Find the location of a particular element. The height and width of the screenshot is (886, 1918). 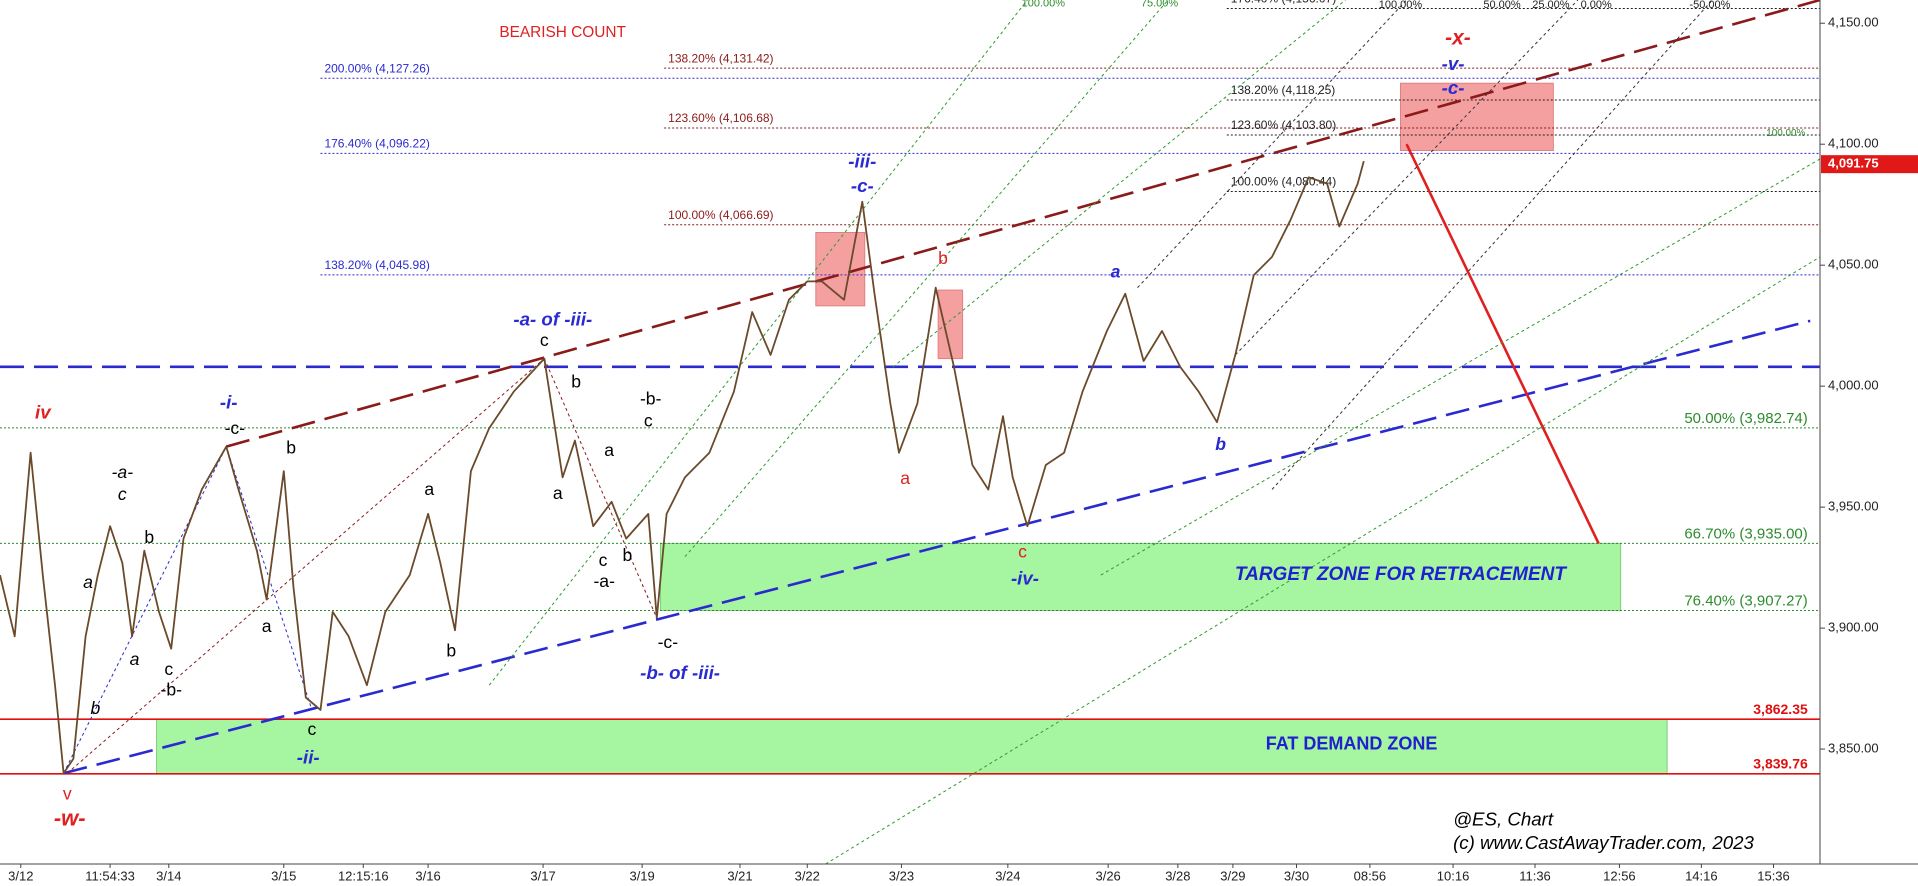

x-tick-label: 3/19 is located at coordinates (641, 875).